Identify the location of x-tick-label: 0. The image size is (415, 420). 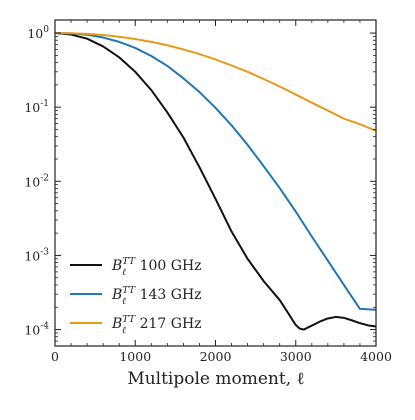
(55, 356).